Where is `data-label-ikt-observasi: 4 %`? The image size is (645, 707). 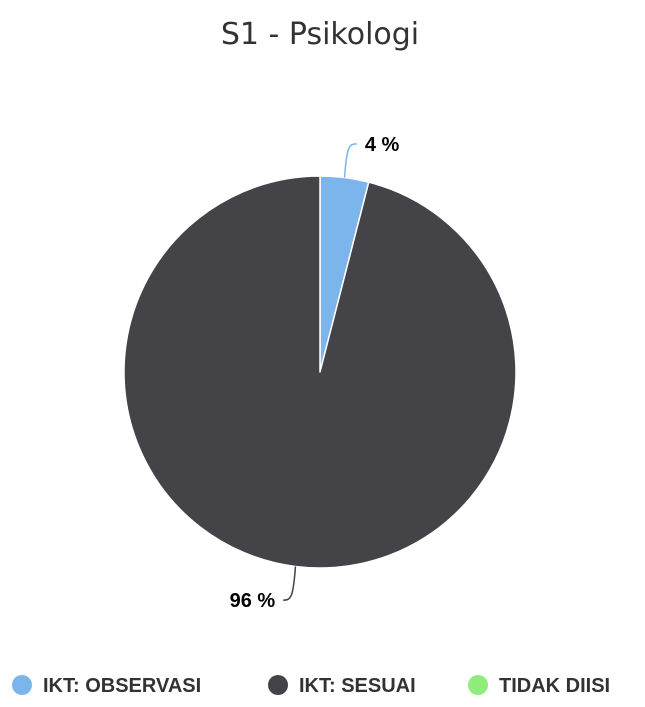 data-label-ikt-observasi: 4 % is located at coordinates (382, 145).